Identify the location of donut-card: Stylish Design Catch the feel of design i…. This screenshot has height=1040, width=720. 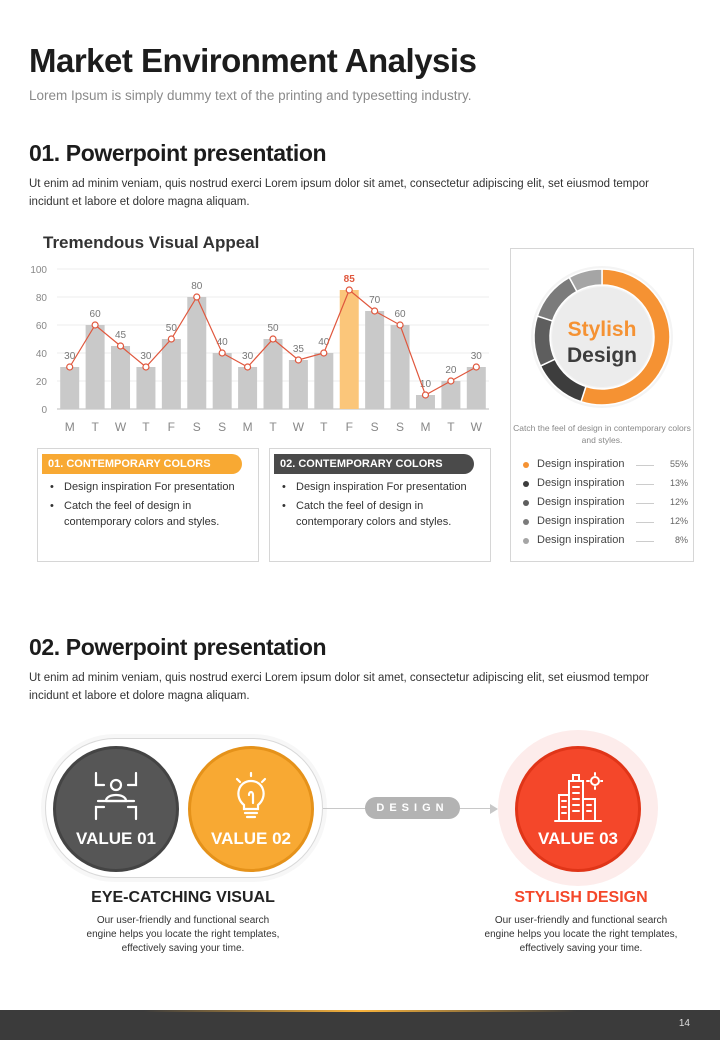
(602, 405).